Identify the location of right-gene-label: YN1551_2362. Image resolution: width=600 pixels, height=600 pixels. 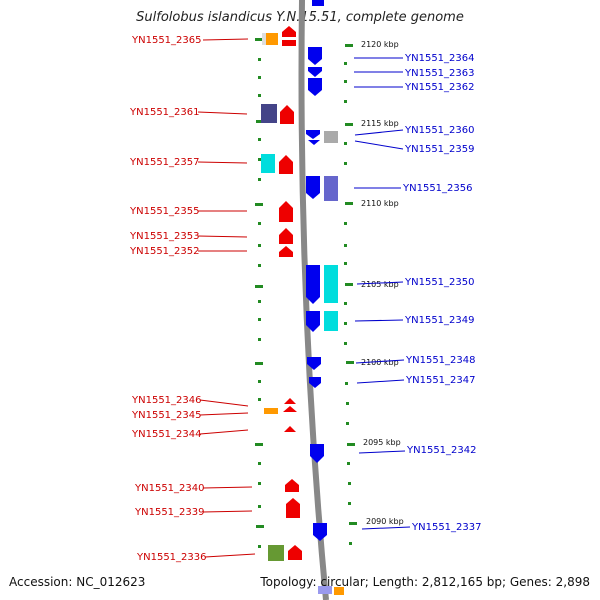
(439, 87).